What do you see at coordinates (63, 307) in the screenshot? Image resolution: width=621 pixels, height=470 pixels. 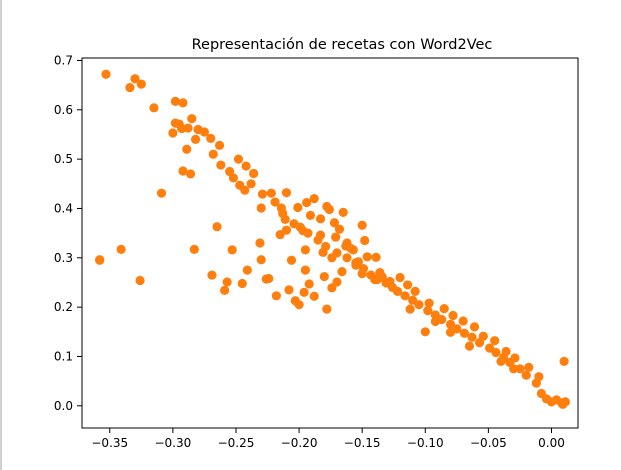 I see `y-tick-label: 0.2` at bounding box center [63, 307].